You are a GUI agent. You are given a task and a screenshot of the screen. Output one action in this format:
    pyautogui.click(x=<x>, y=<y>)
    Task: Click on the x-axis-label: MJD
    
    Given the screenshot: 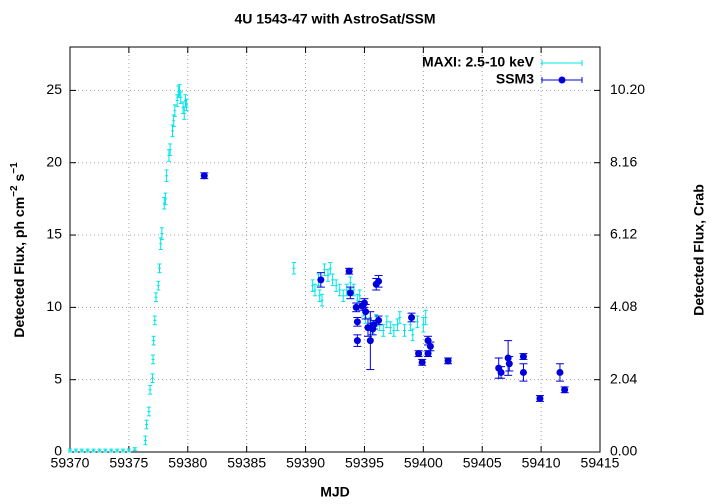 What is the action you would take?
    pyautogui.click(x=335, y=492)
    